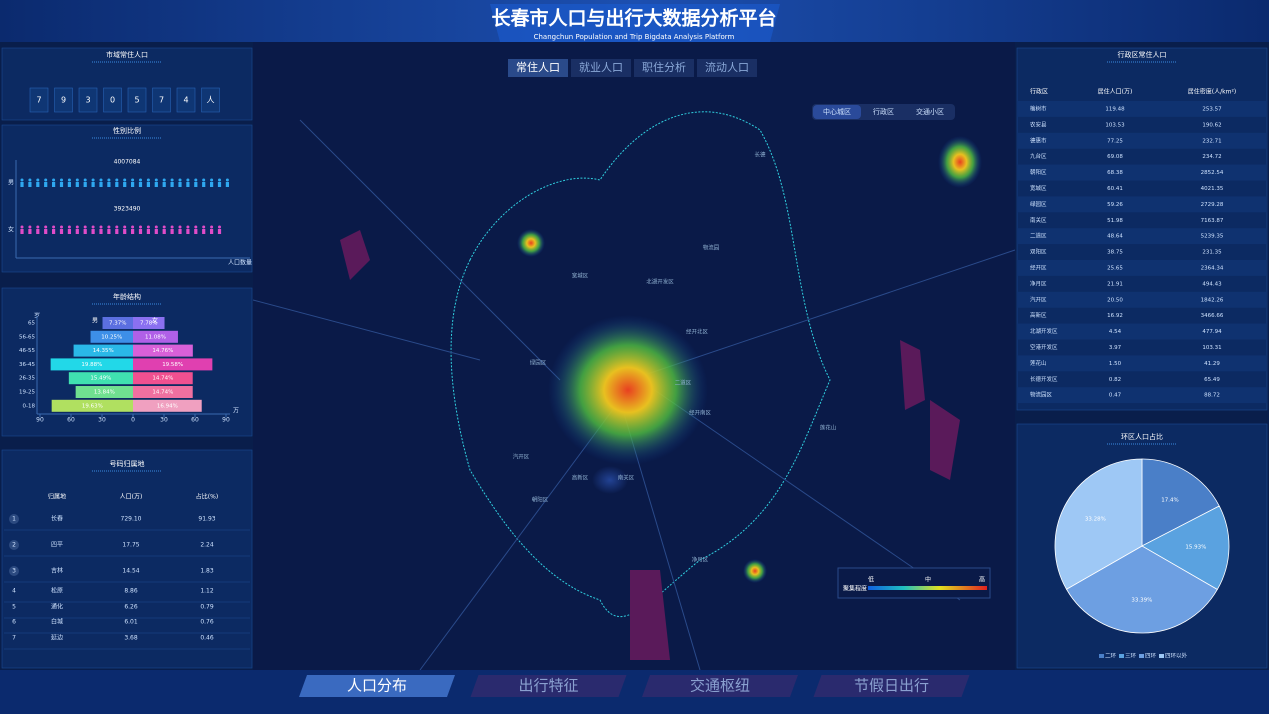 The width and height of the screenshot is (1269, 714). I want to click on table-cell: 25.65, so click(1115, 269).